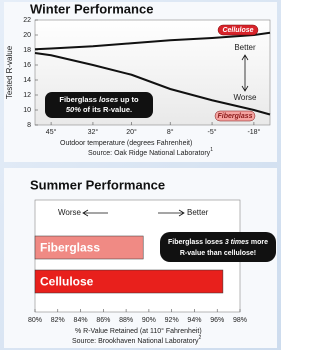 This screenshot has height=350, width=320. I want to click on chart-title: Summer Performance, so click(97, 184).